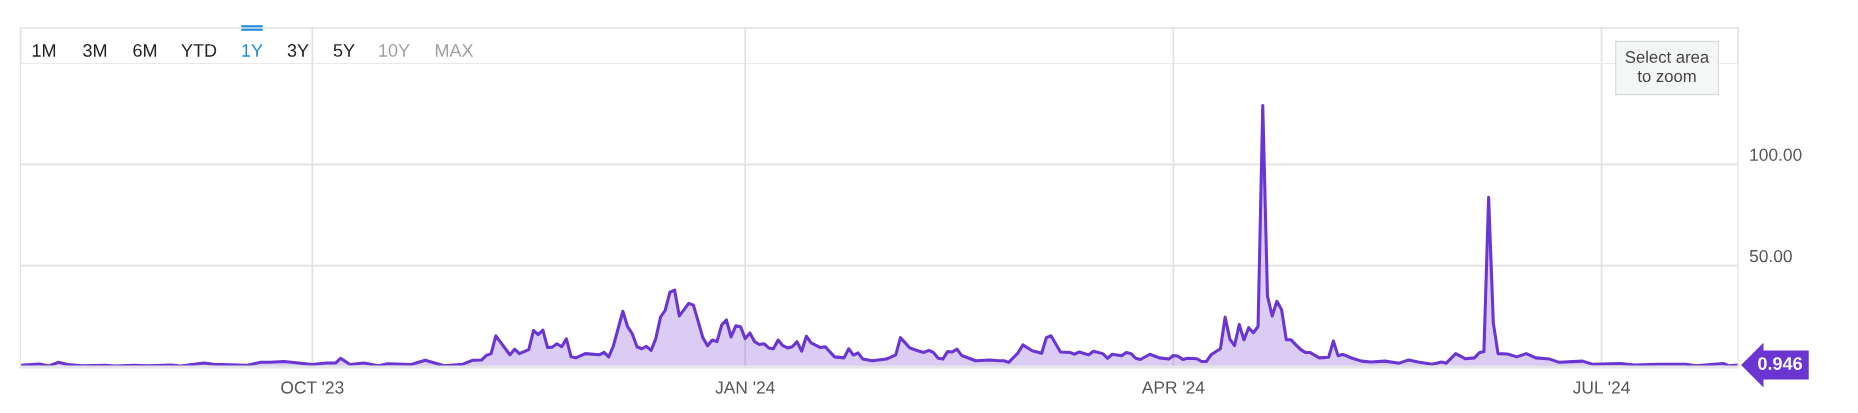  What do you see at coordinates (344, 50) in the screenshot?
I see `text: 5Y` at bounding box center [344, 50].